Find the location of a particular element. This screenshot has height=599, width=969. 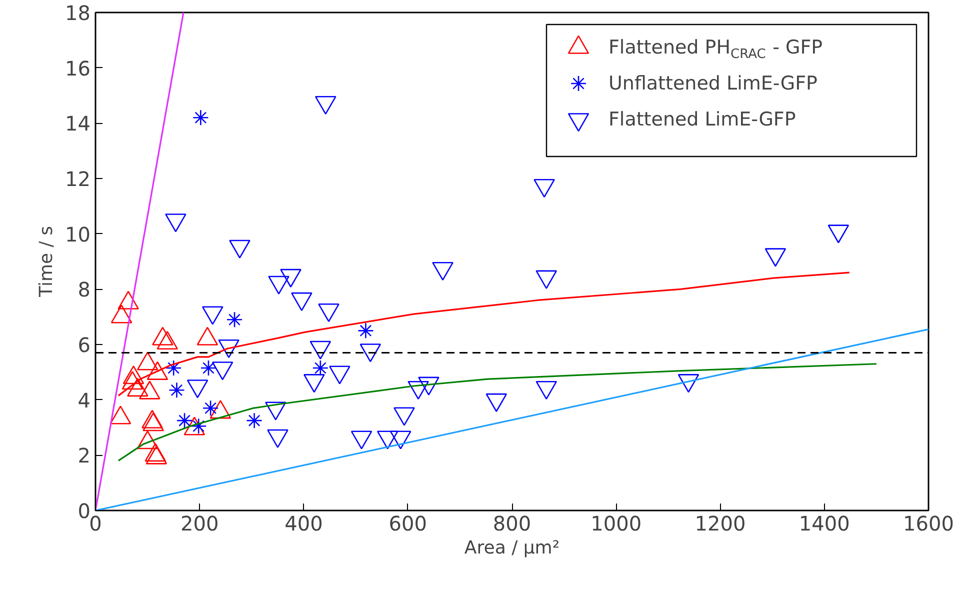

line-series is located at coordinates (498, 412).